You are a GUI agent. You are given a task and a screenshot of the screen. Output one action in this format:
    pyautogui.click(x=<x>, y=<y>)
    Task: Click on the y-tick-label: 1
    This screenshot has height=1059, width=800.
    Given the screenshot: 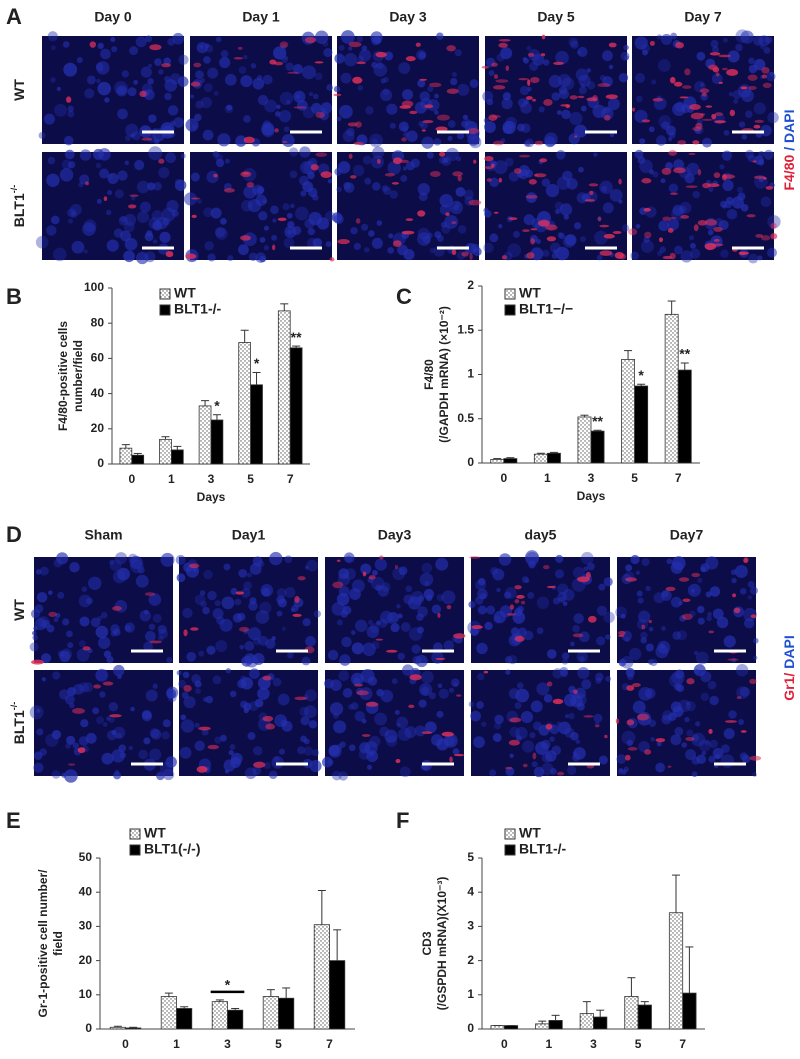 What is the action you would take?
    pyautogui.click(x=470, y=994)
    